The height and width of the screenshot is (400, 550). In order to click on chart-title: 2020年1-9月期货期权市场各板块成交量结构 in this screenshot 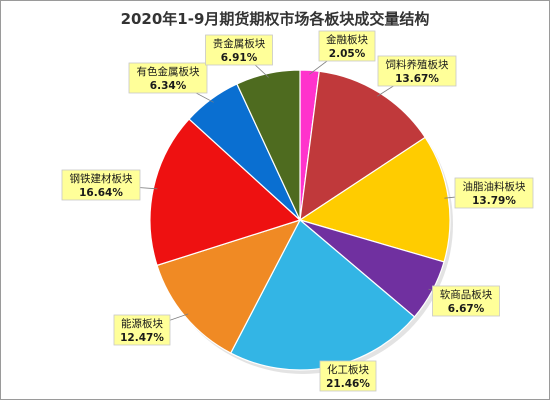, I will do `click(275, 19)`.